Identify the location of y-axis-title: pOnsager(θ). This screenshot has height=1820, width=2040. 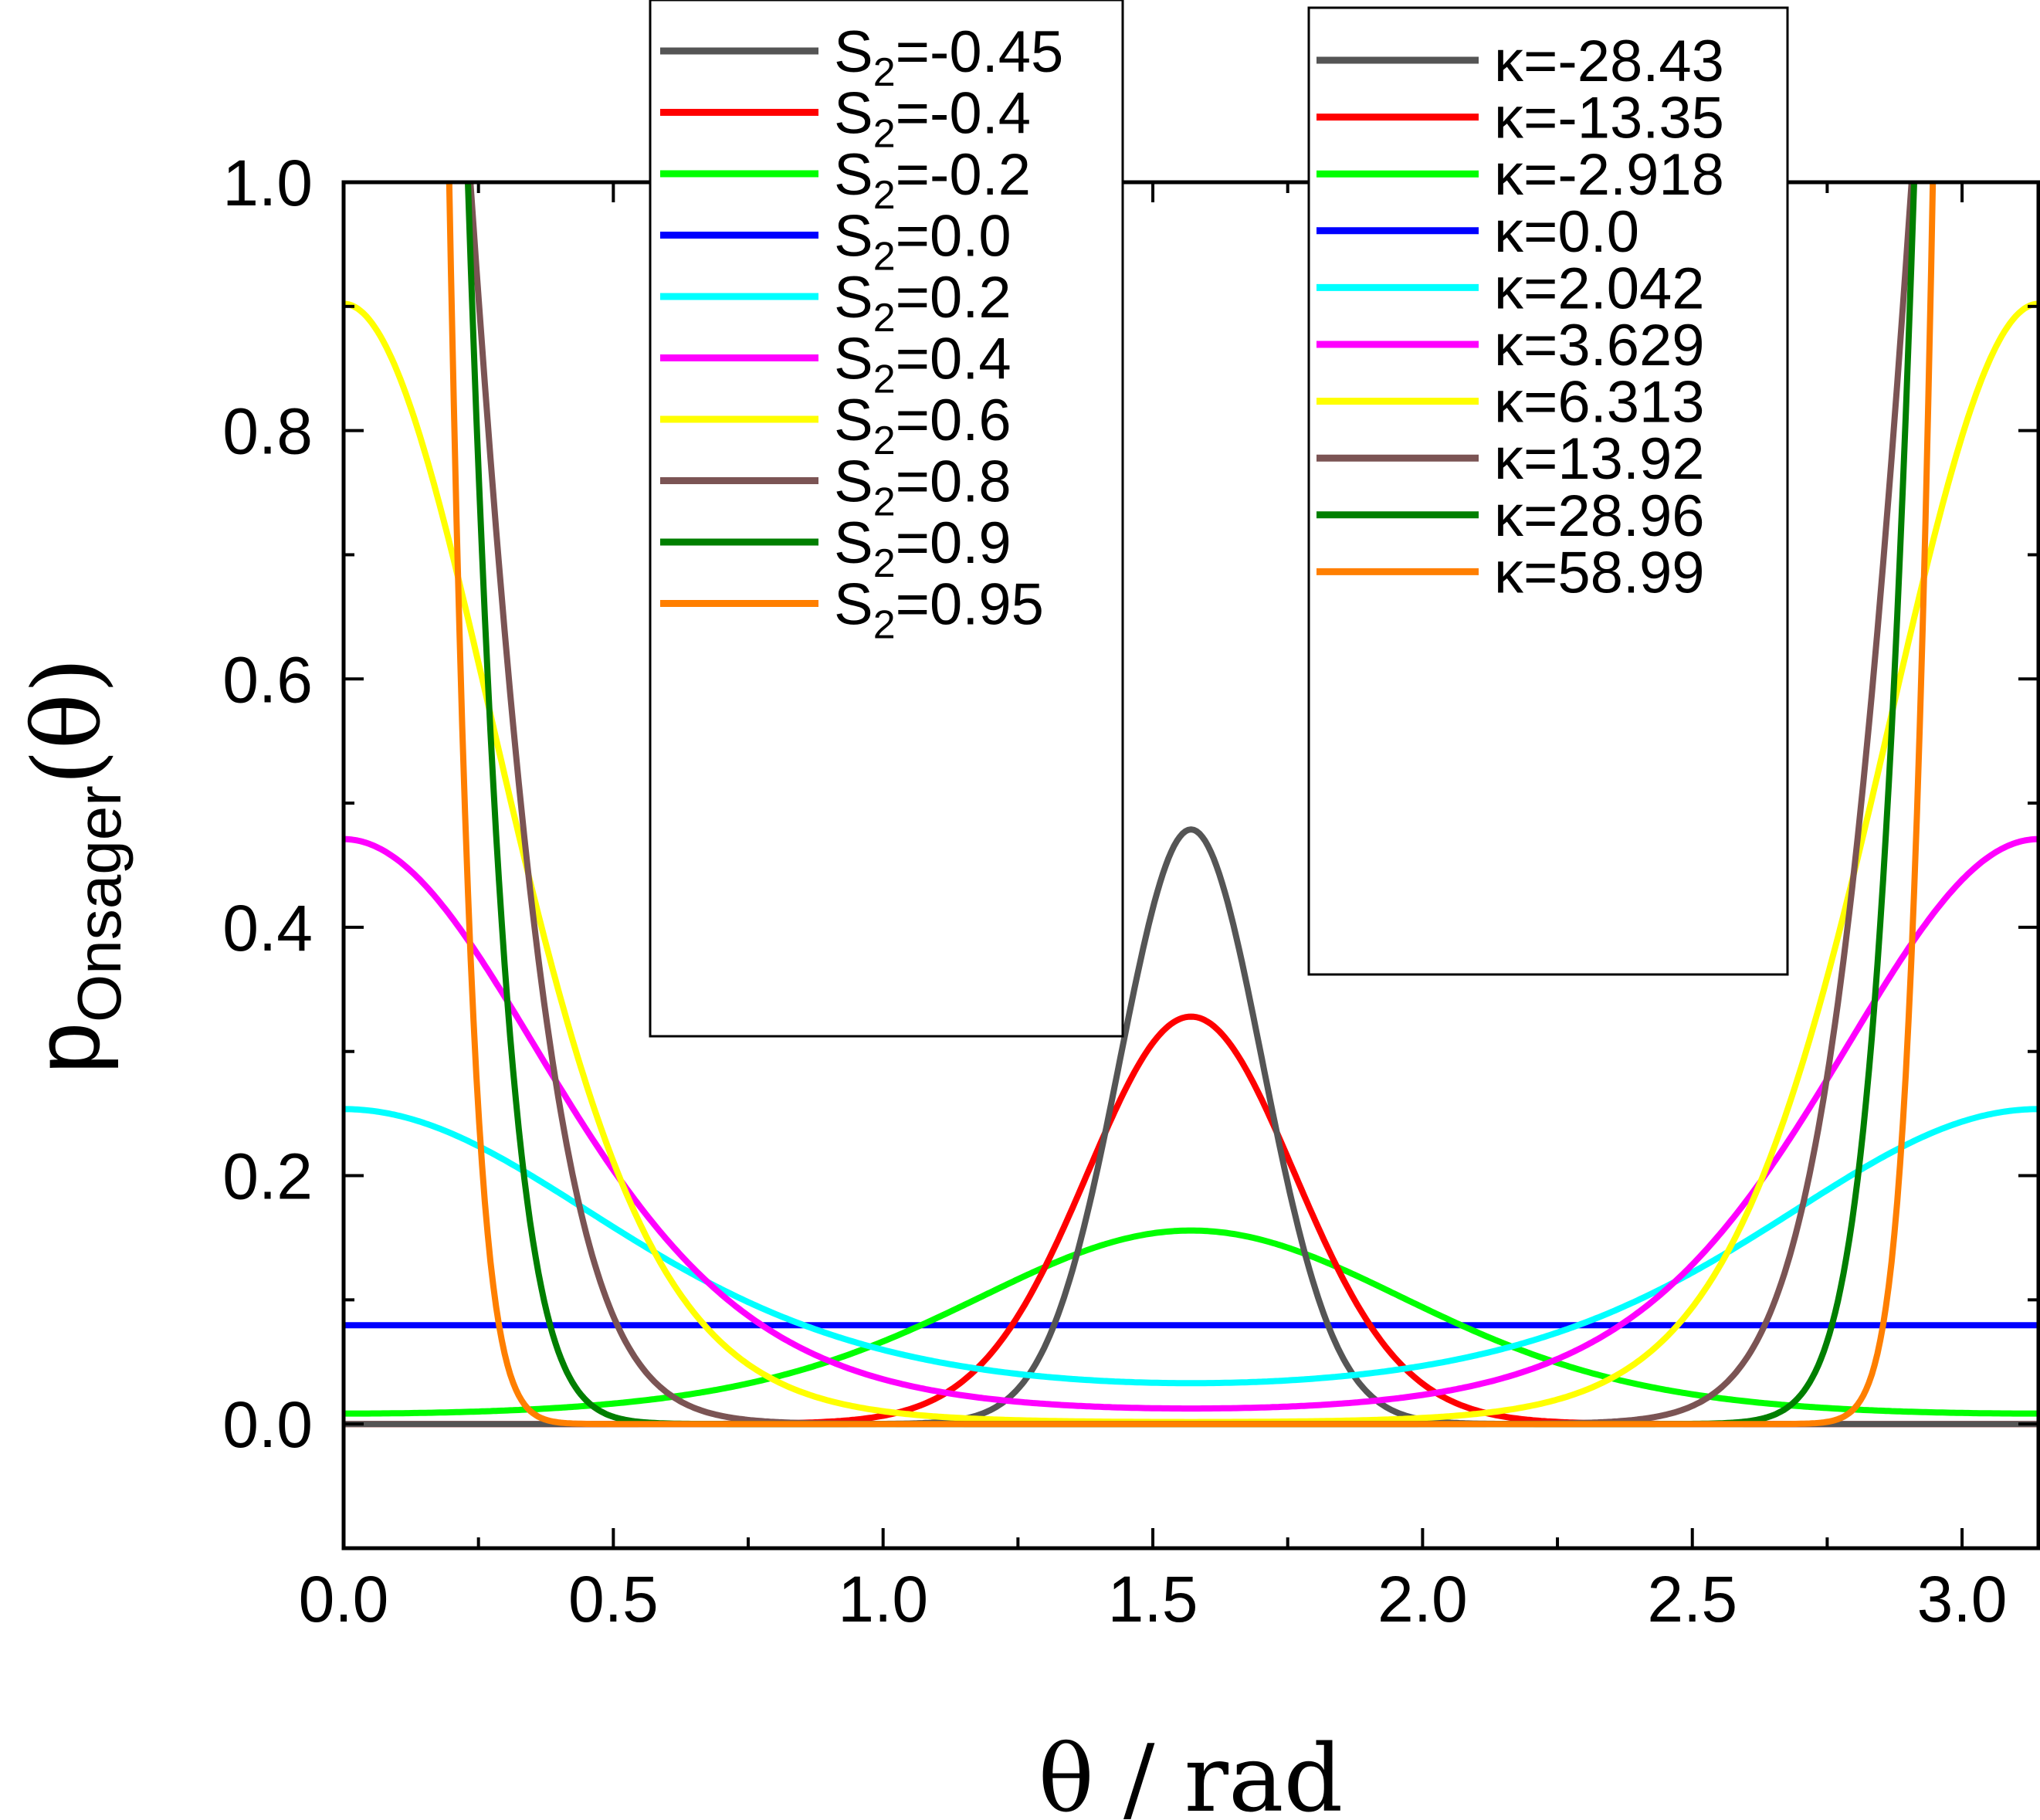
(74, 865).